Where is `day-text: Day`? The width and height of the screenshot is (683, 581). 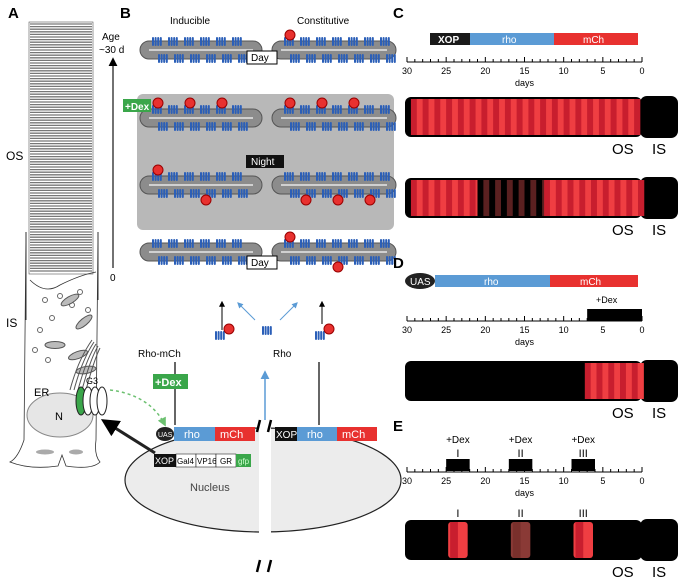 day-text: Day is located at coordinates (260, 263).